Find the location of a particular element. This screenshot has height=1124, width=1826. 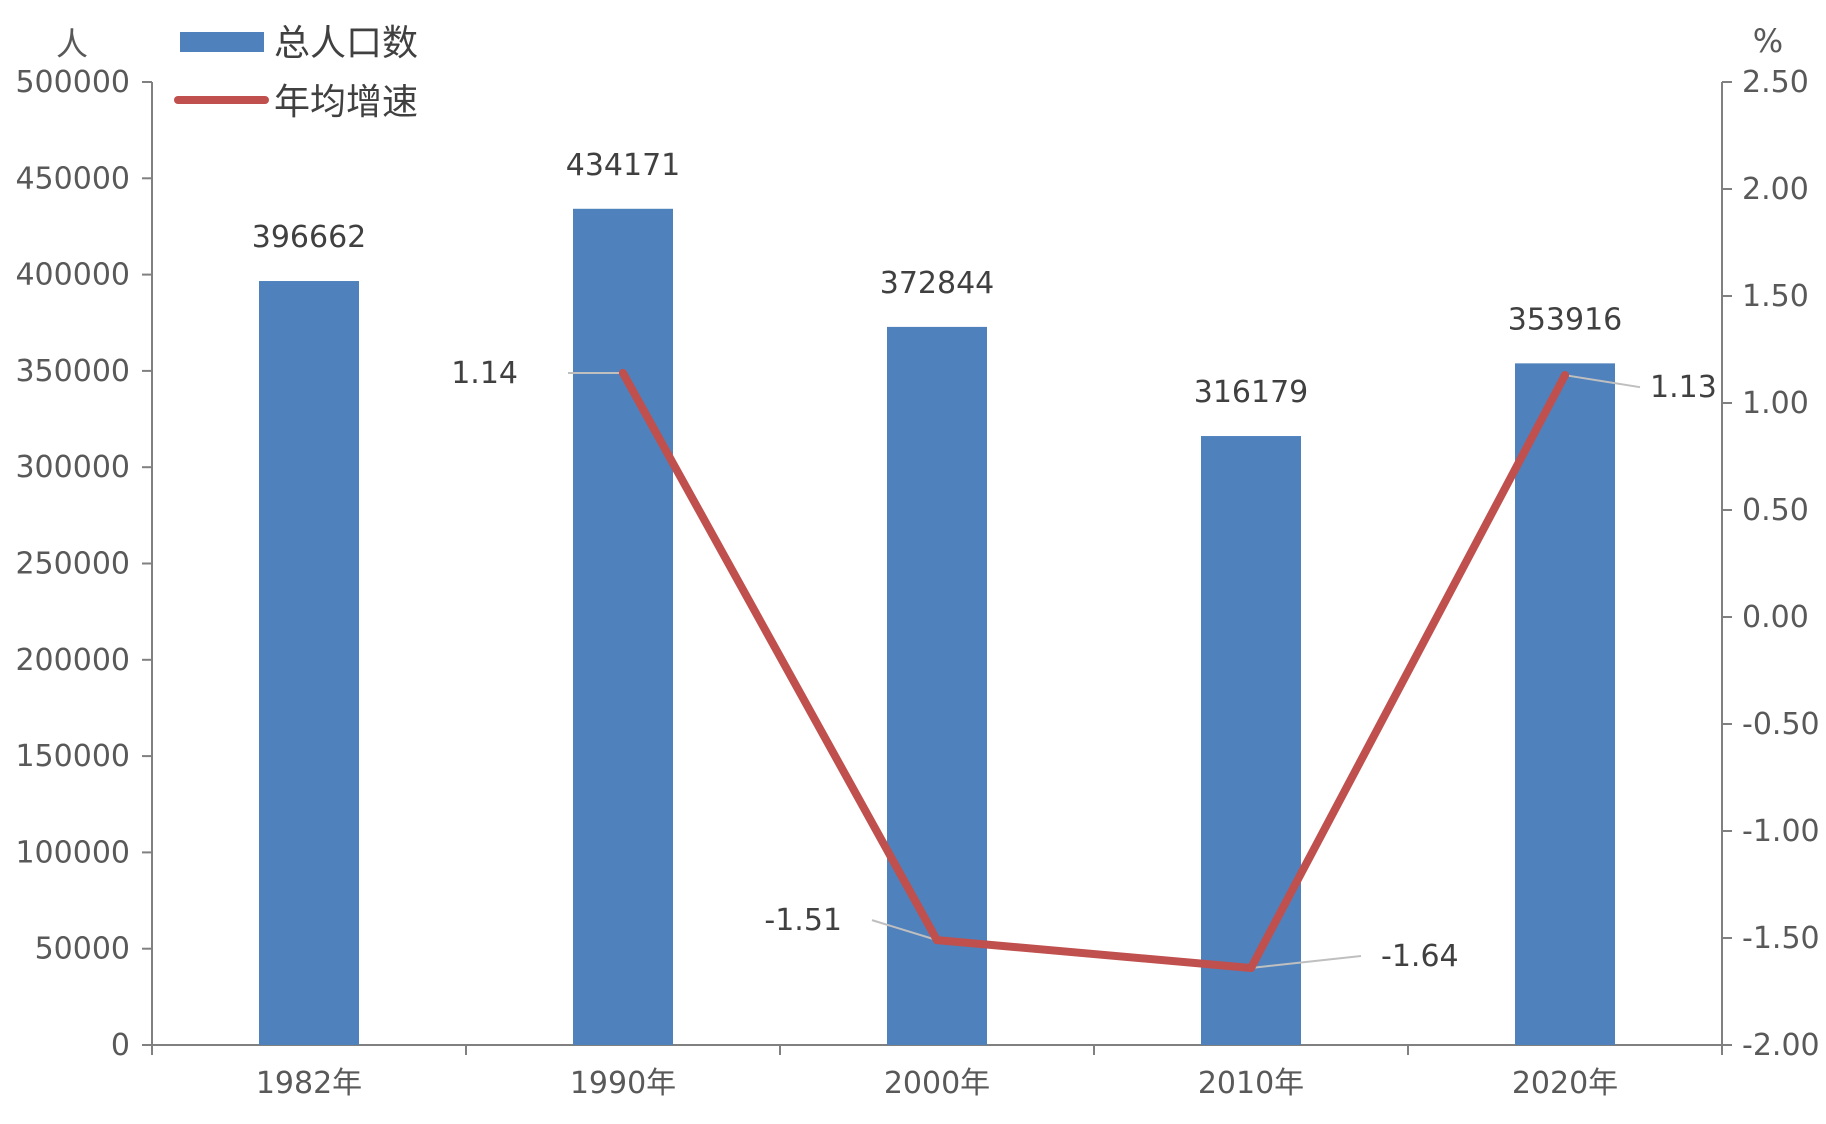

y-right-tick-label: 1.50 is located at coordinates (1775, 296).